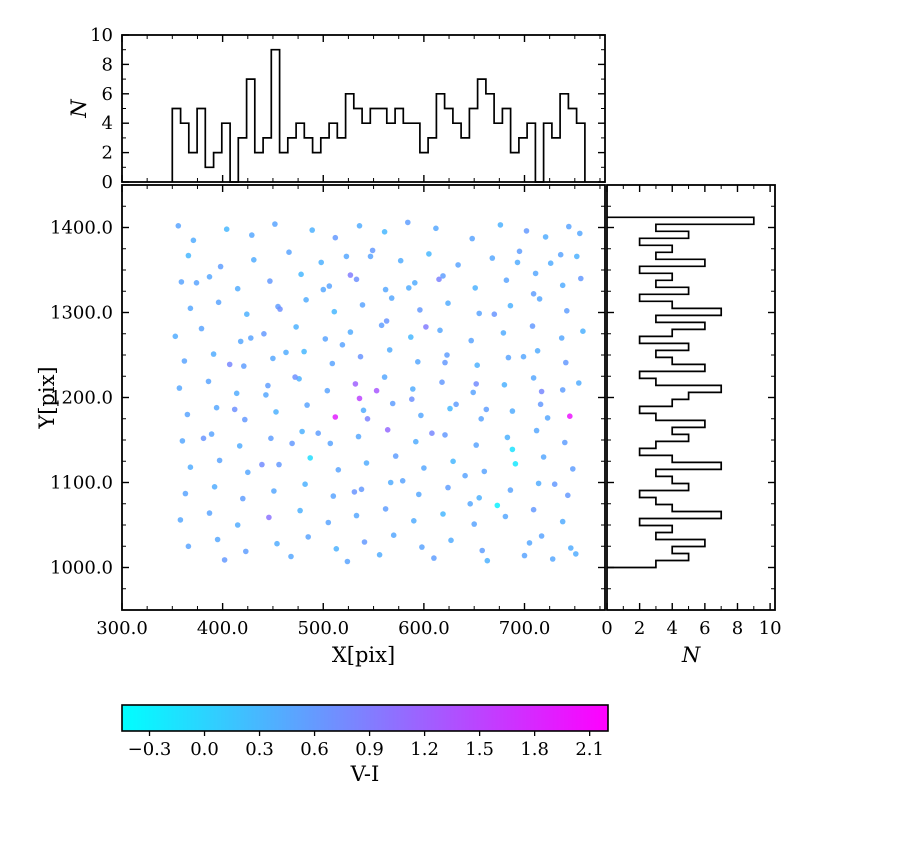 The width and height of the screenshot is (900, 850). What do you see at coordinates (223, 628) in the screenshot?
I see `main-x-tick-label: 400.0` at bounding box center [223, 628].